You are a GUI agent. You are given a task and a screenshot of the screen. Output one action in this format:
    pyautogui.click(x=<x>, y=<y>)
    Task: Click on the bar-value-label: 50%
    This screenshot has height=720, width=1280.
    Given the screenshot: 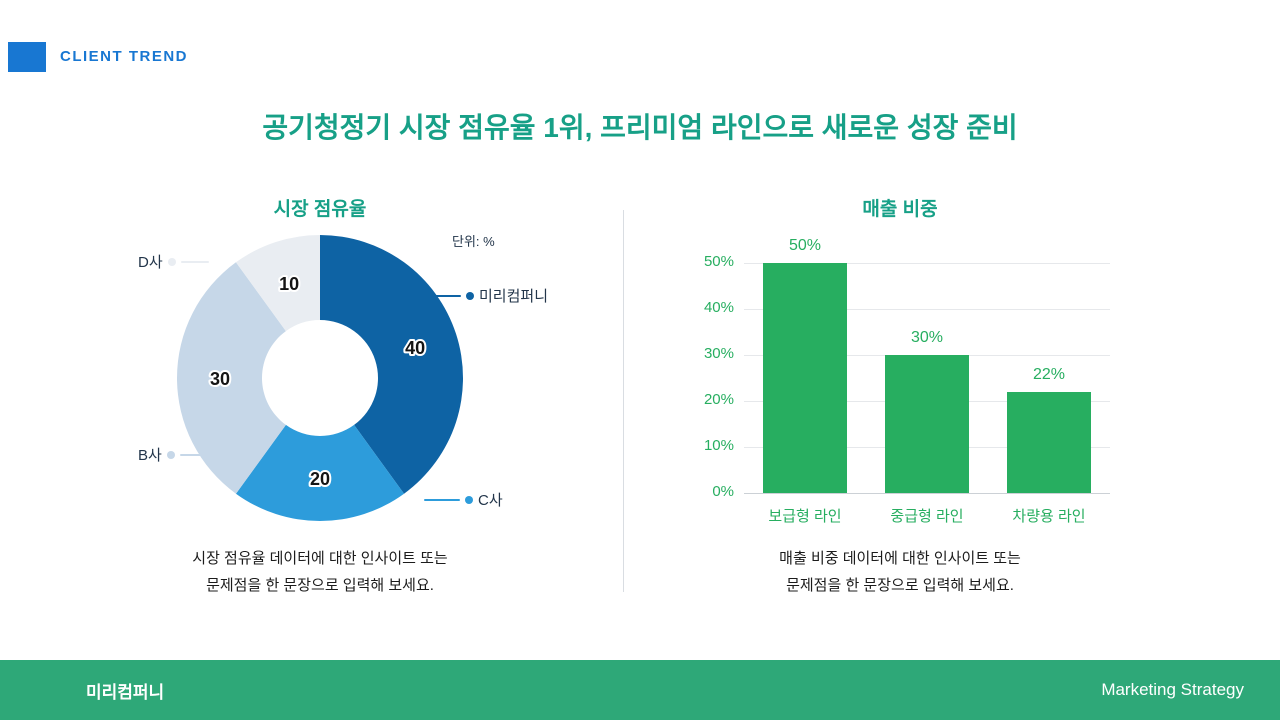 What is the action you would take?
    pyautogui.click(x=805, y=245)
    